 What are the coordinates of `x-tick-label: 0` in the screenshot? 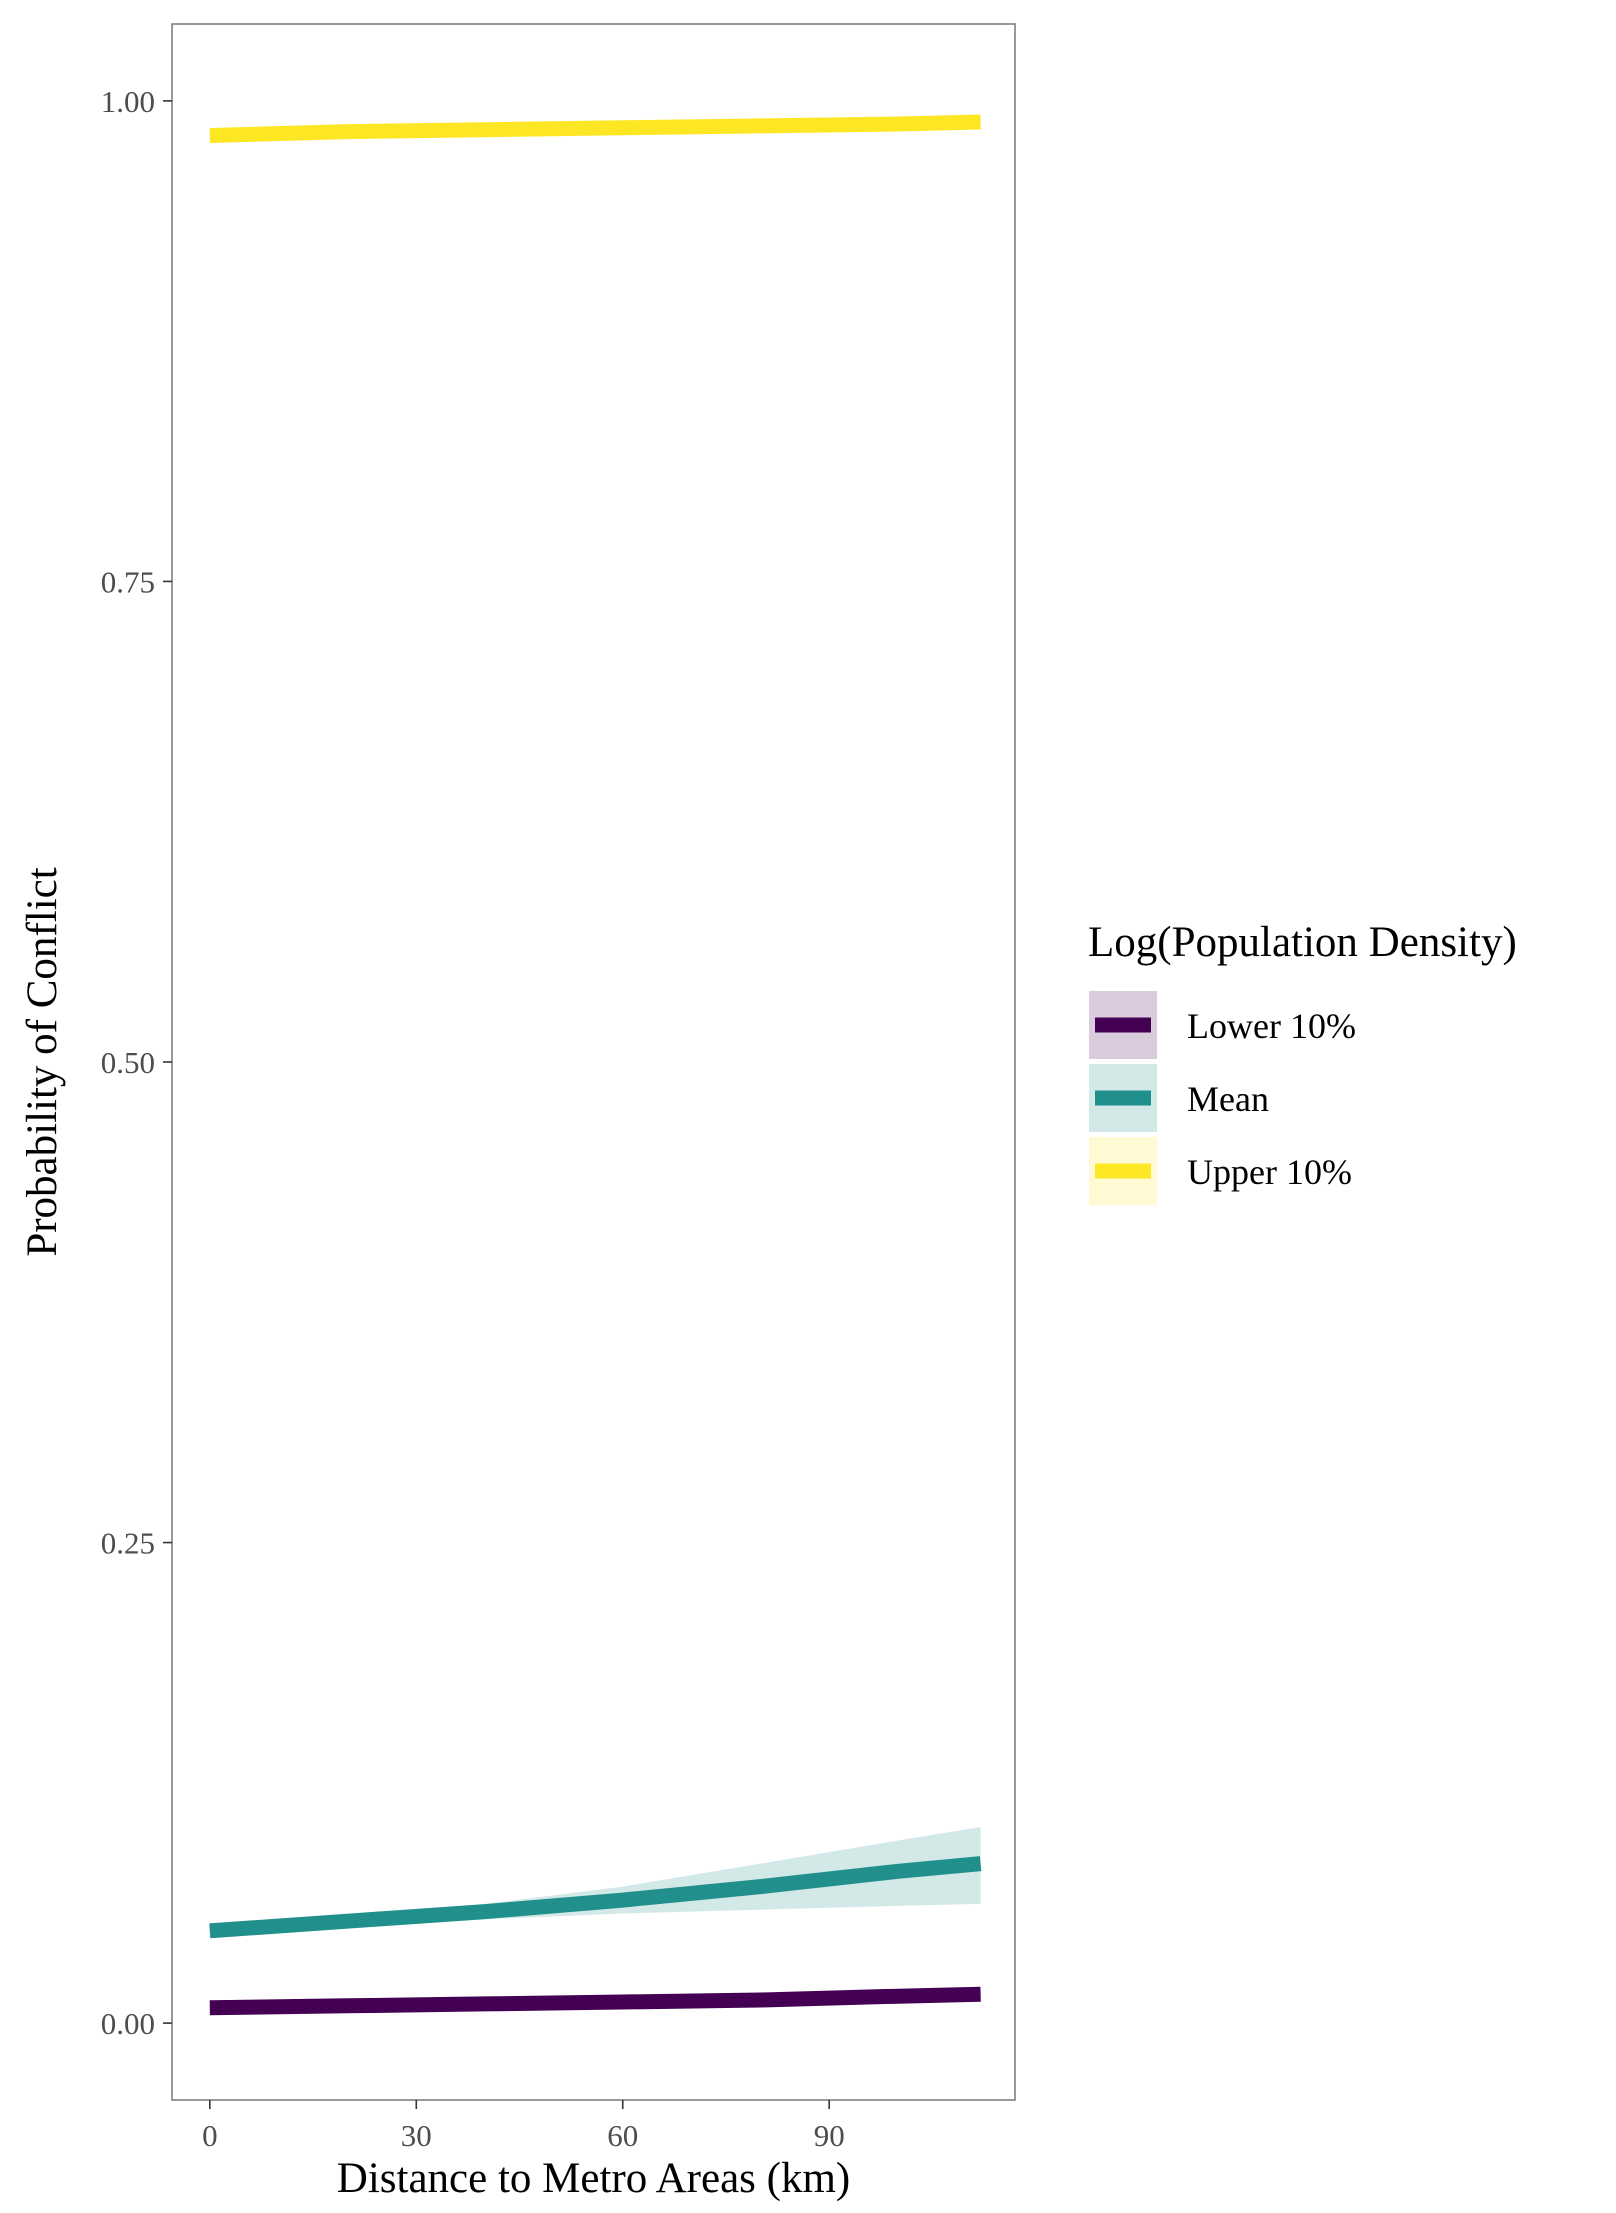 It's located at (210, 2135).